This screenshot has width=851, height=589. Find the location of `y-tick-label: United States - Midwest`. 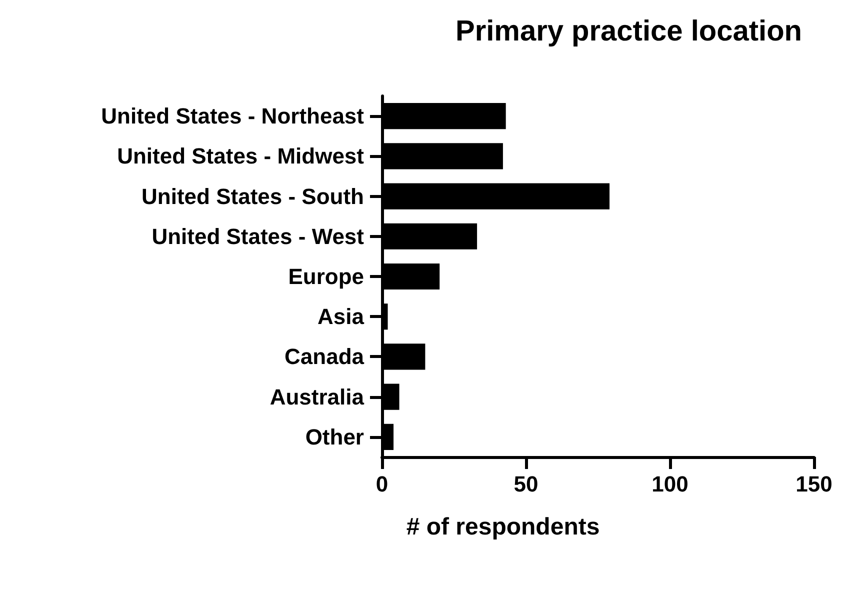

y-tick-label: United States - Midwest is located at coordinates (241, 156).